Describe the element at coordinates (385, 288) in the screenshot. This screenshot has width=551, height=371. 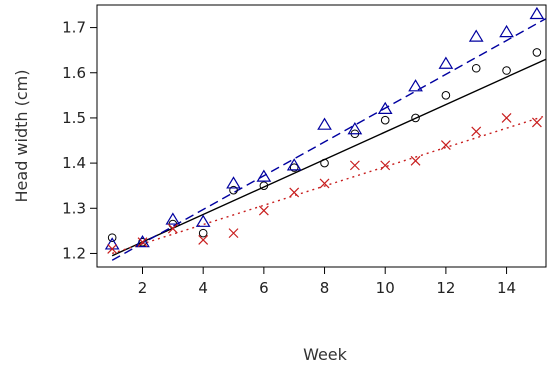
I see `x-tick-label: 10` at that location.